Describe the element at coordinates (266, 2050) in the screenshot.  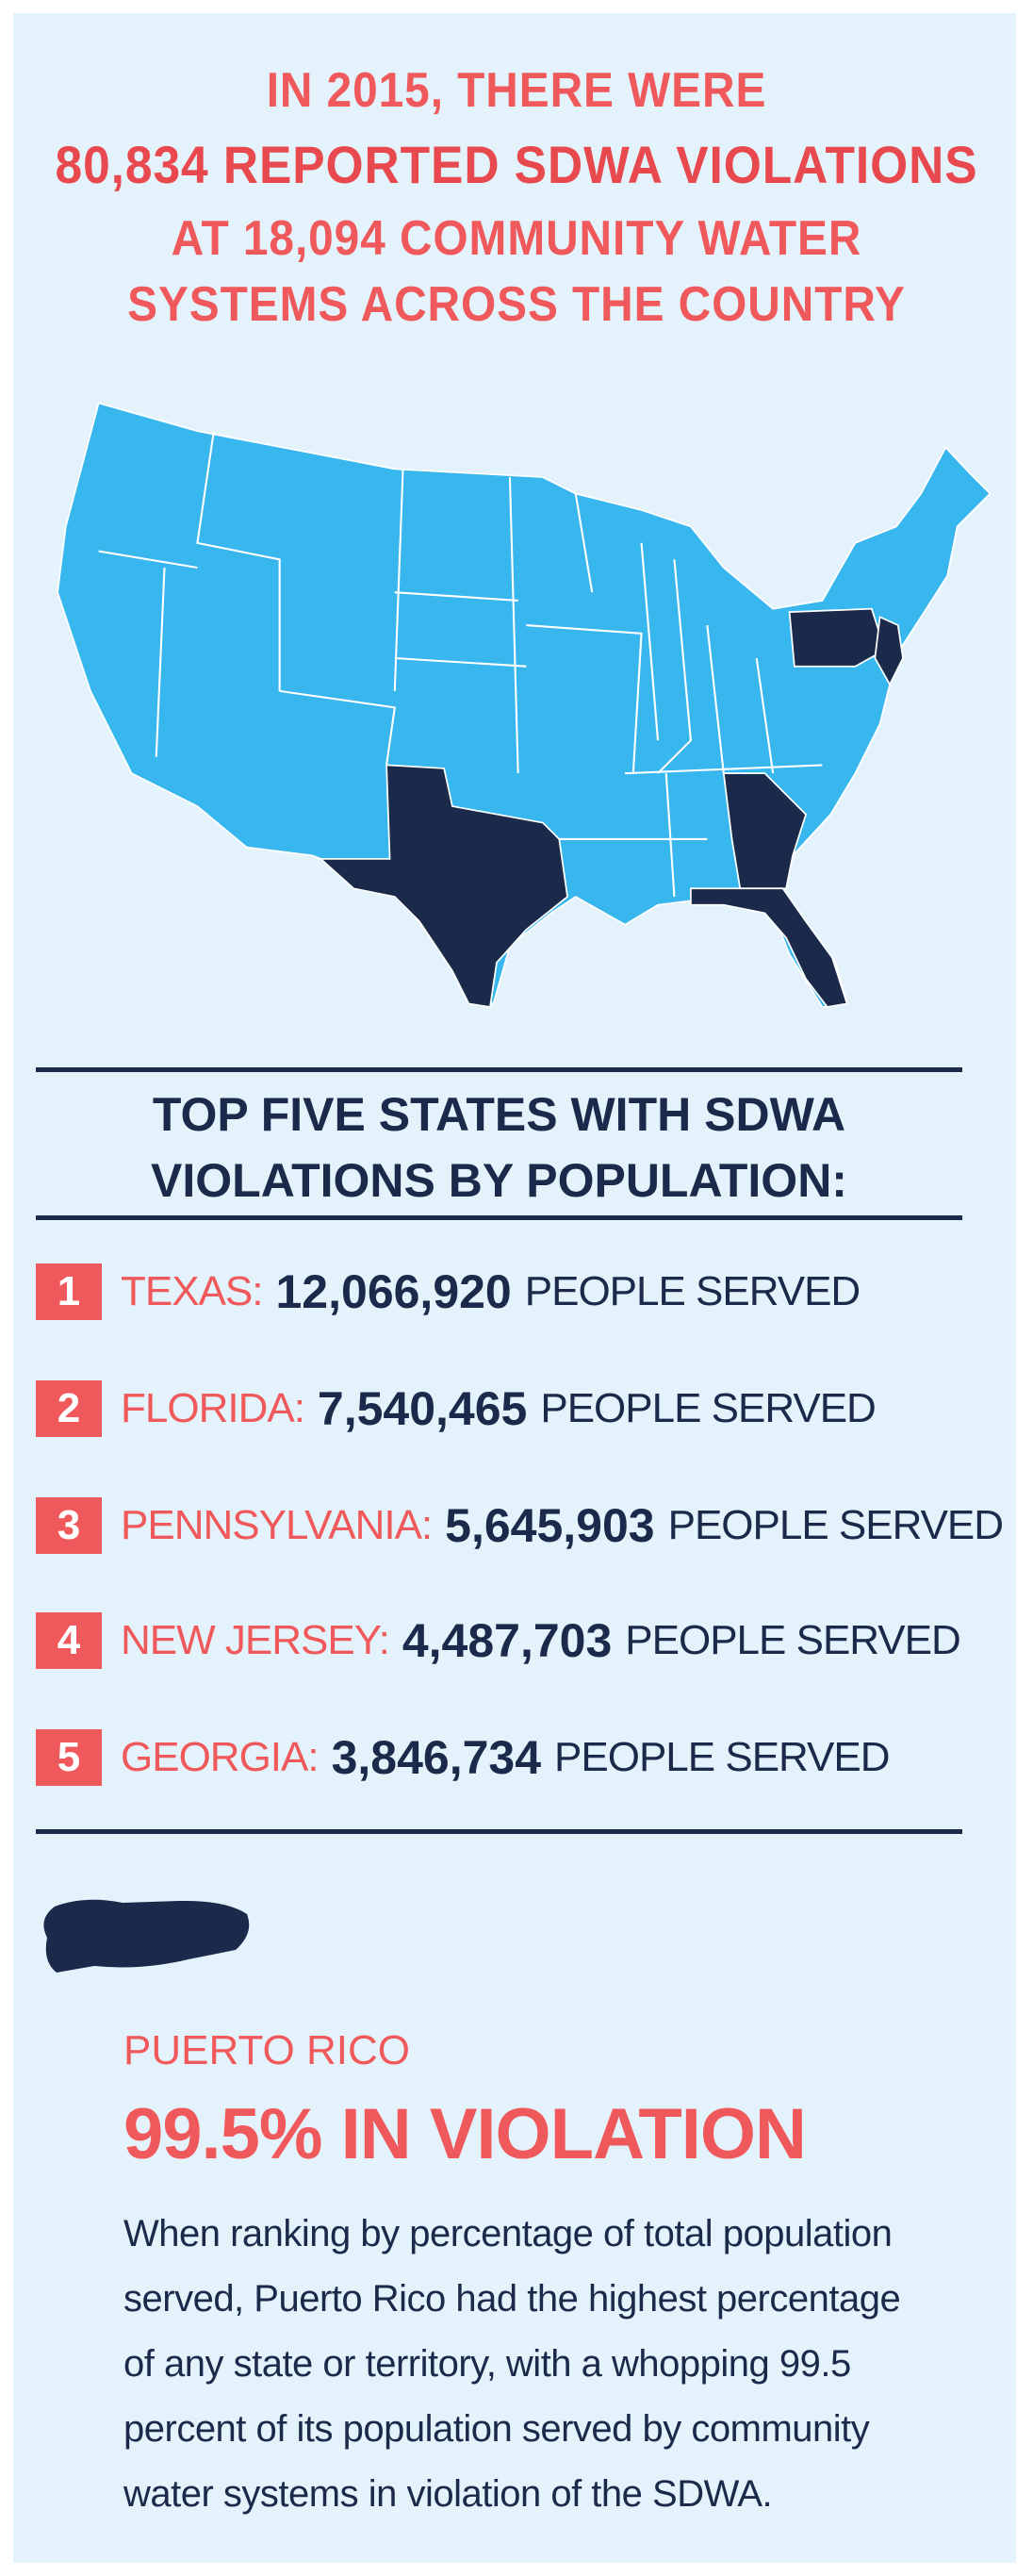
I see `pr-label: PUERTO RICO` at that location.